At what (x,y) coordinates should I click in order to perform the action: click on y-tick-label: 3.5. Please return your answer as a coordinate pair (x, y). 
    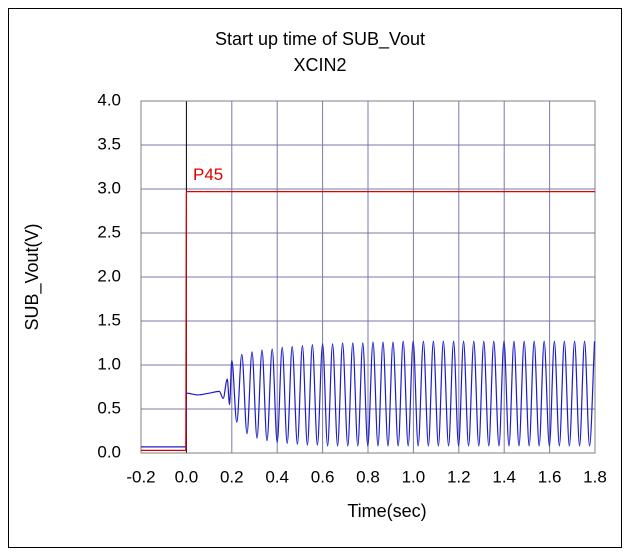
    Looking at the image, I should click on (109, 143).